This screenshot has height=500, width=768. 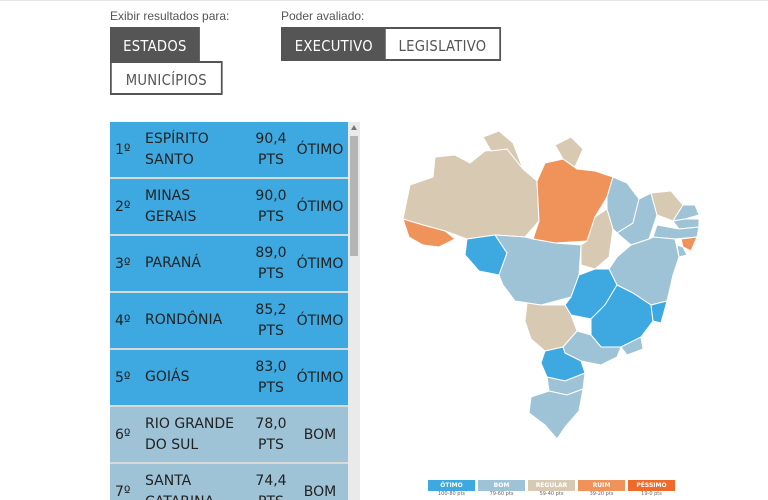 I want to click on state-name: GOIÁS, so click(x=167, y=377).